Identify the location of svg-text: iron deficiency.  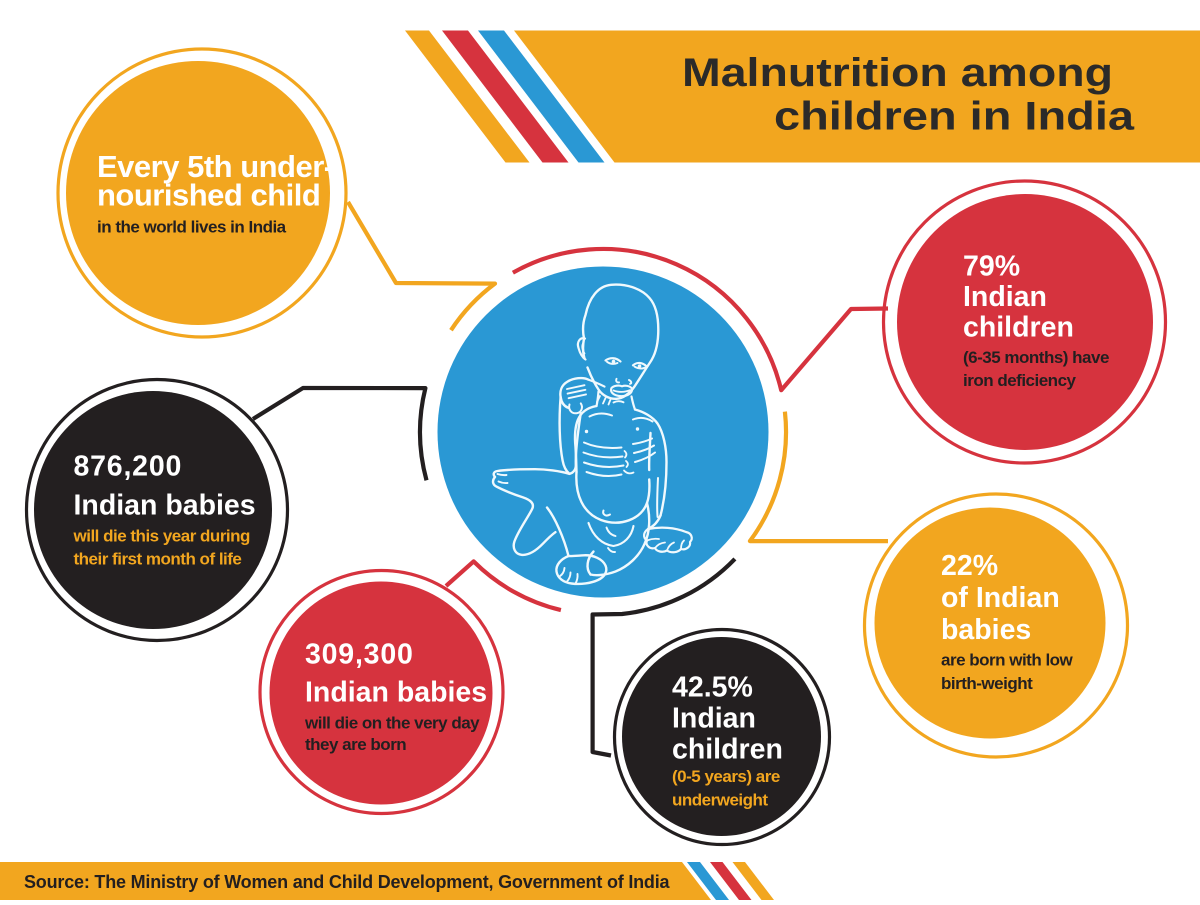
(1020, 380).